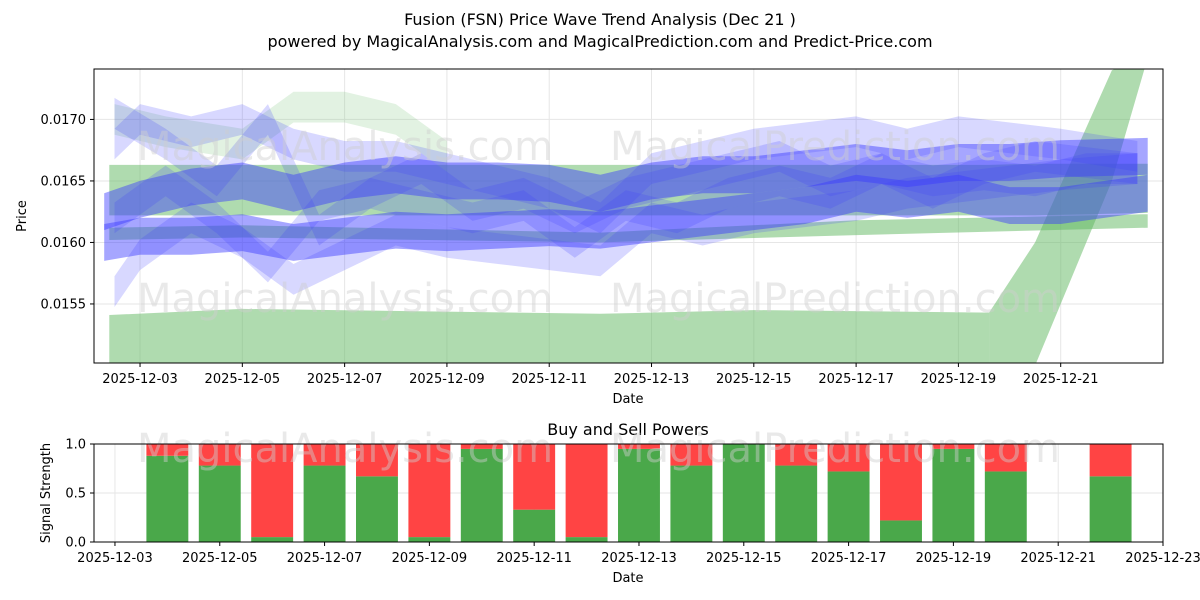  What do you see at coordinates (549, 379) in the screenshot?
I see `price-x-tick-label: 2025-12-11` at bounding box center [549, 379].